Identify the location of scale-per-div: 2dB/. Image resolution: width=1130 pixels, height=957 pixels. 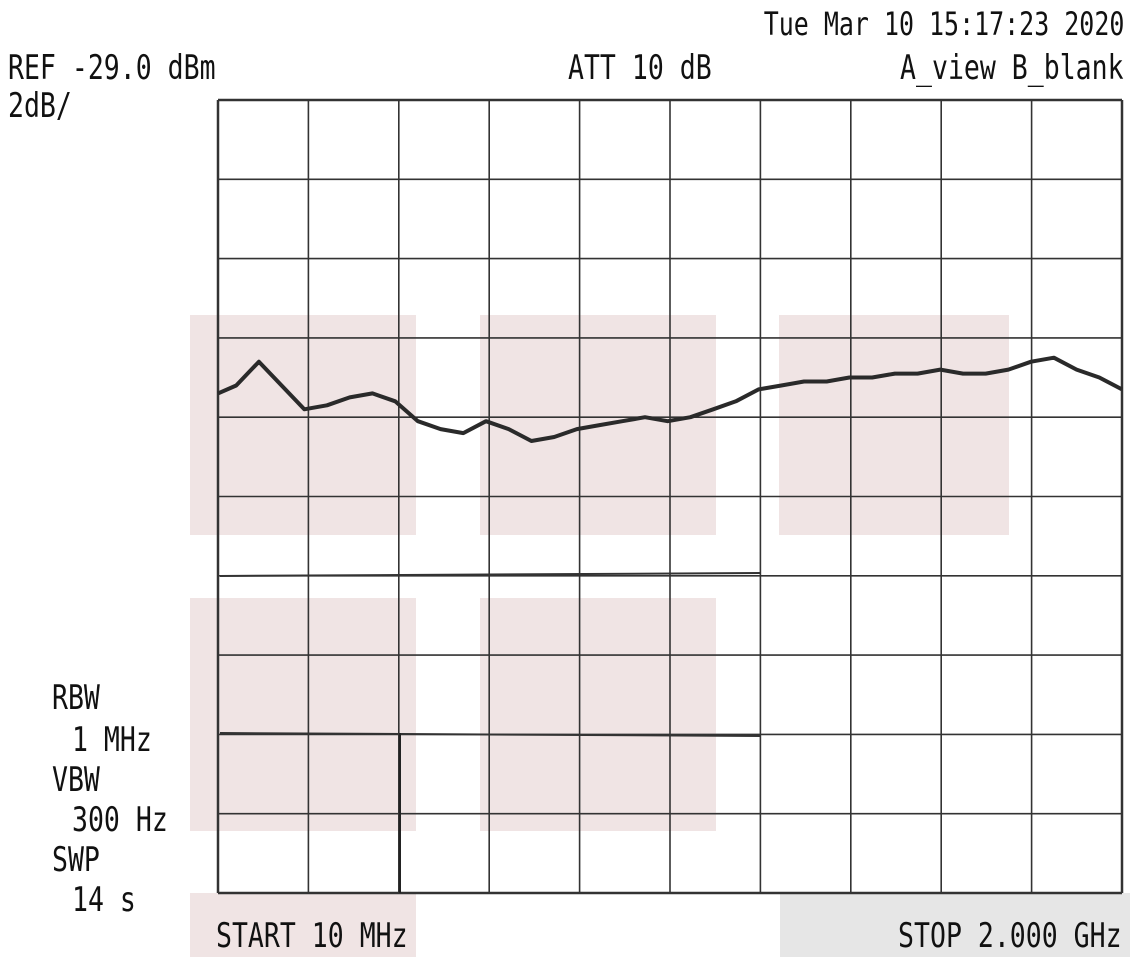
(40, 106).